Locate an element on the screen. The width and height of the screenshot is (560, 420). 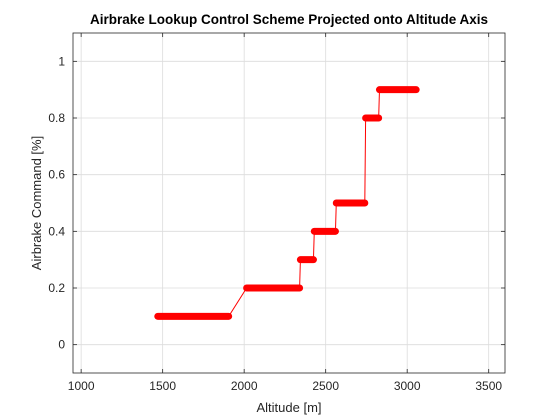
y-tick-label-5: 1 is located at coordinates (61, 61).